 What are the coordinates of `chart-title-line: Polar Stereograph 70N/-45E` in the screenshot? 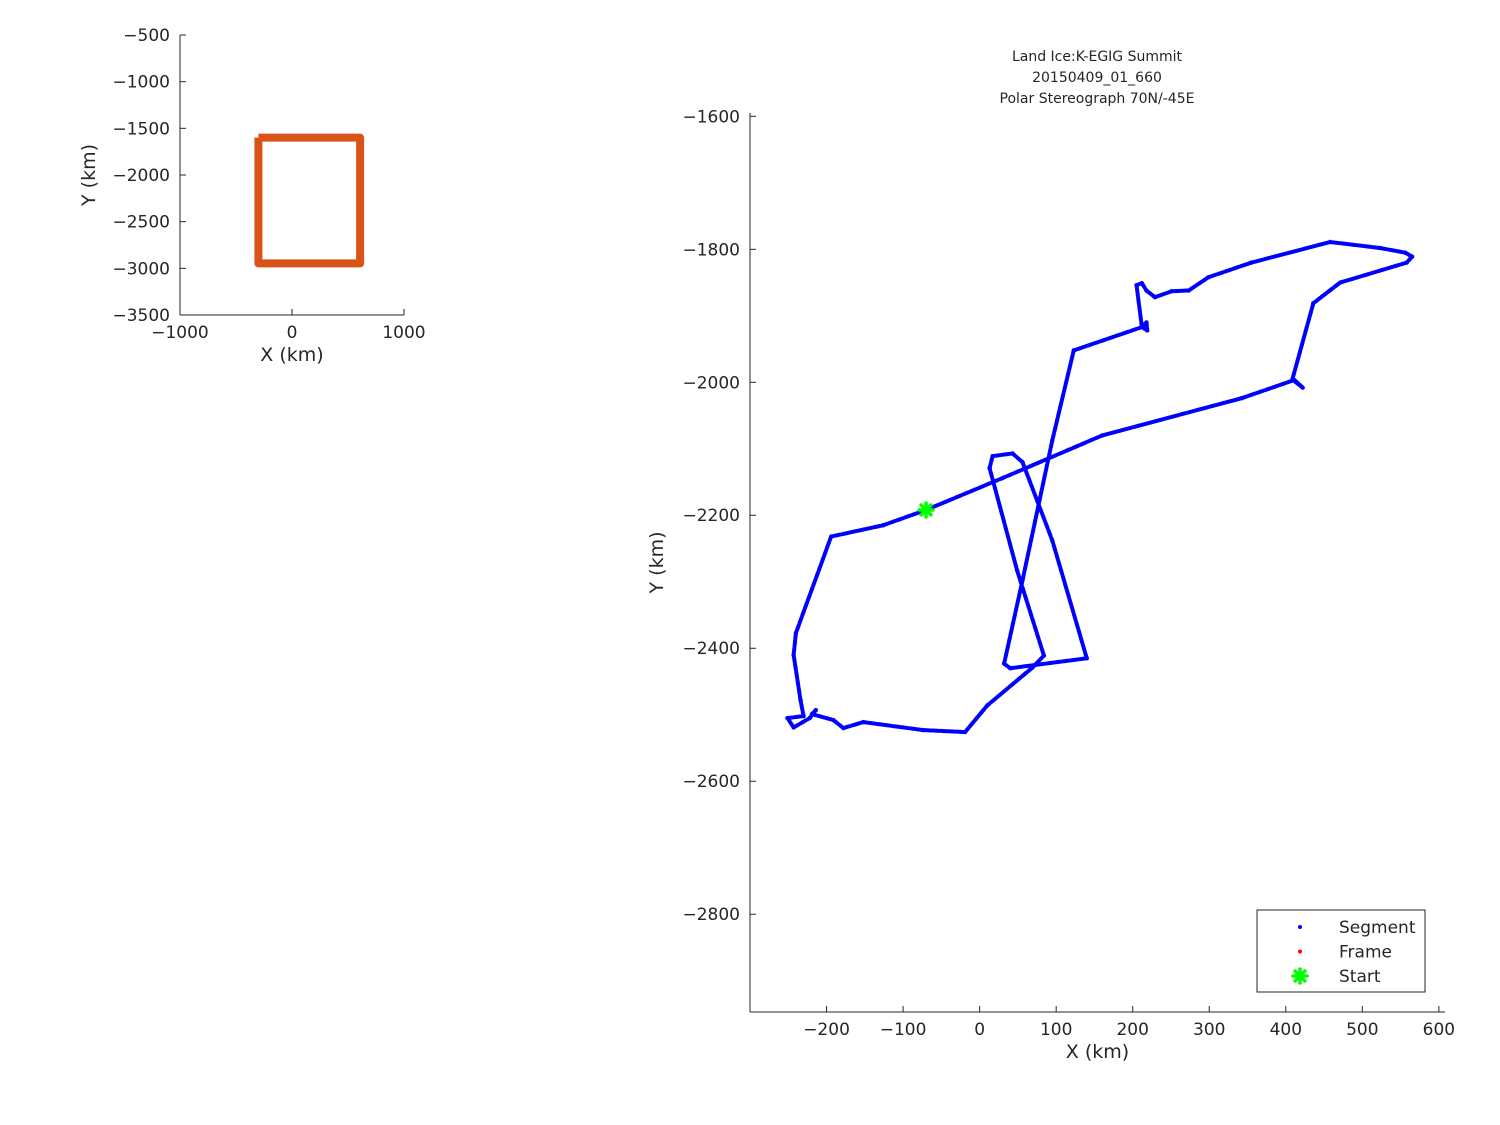 It's located at (1097, 99).